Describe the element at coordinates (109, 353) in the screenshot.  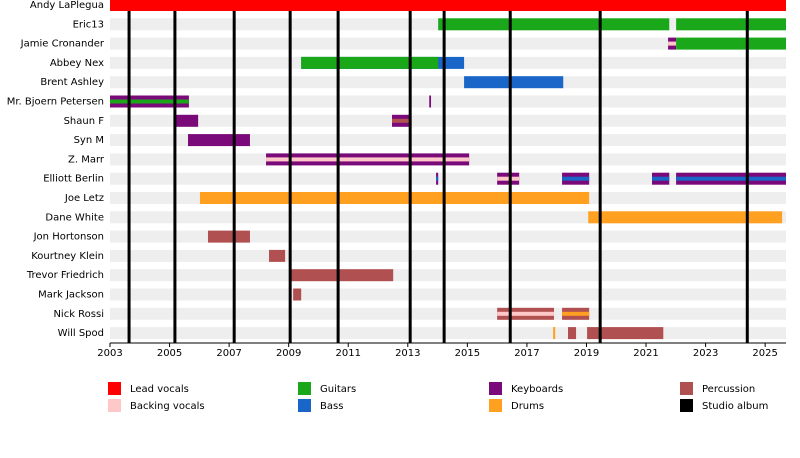
I see `x-tick-label: 2003` at that location.